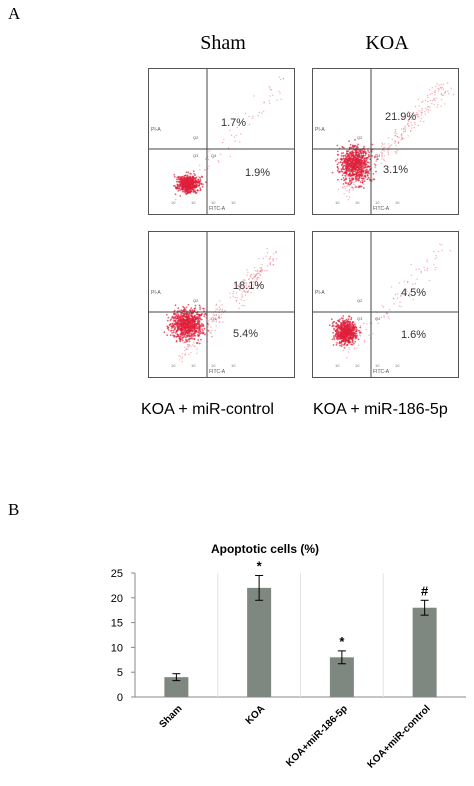  I want to click on title-sham: Sham, so click(223, 43).